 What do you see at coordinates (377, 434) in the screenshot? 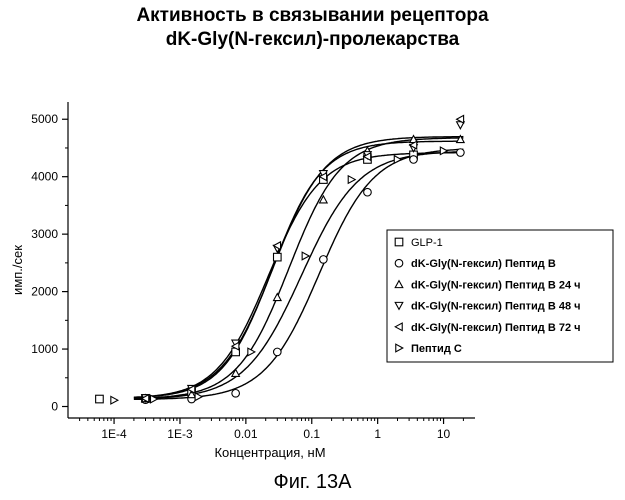
I see `x-tick-label: 1` at bounding box center [377, 434].